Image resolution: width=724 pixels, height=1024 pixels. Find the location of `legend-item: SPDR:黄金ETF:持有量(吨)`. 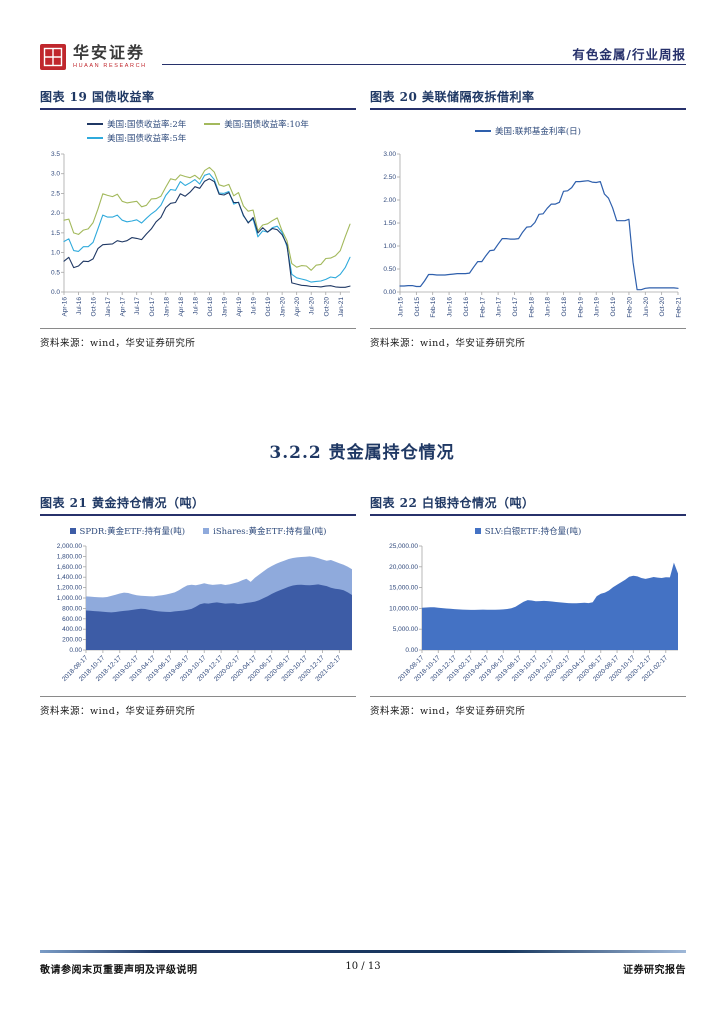

legend-item: SPDR:黄金ETF:持有量(吨) is located at coordinates (127, 531).